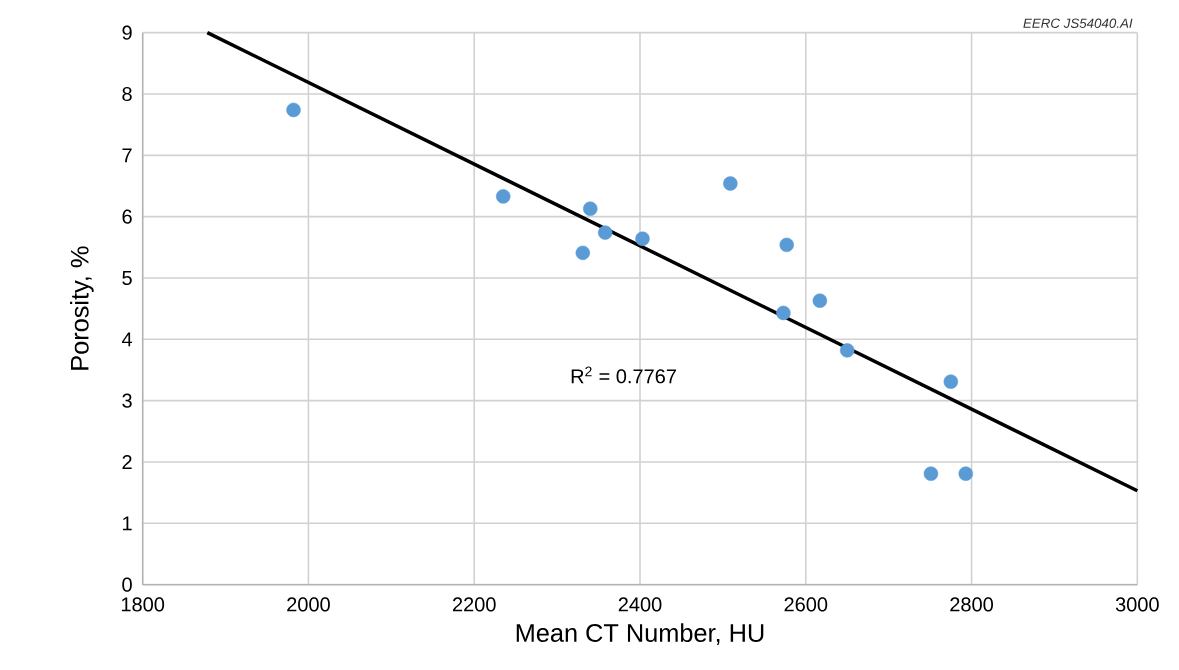 The height and width of the screenshot is (670, 1179). I want to click on x-tick-label: 2000, so click(308, 604).